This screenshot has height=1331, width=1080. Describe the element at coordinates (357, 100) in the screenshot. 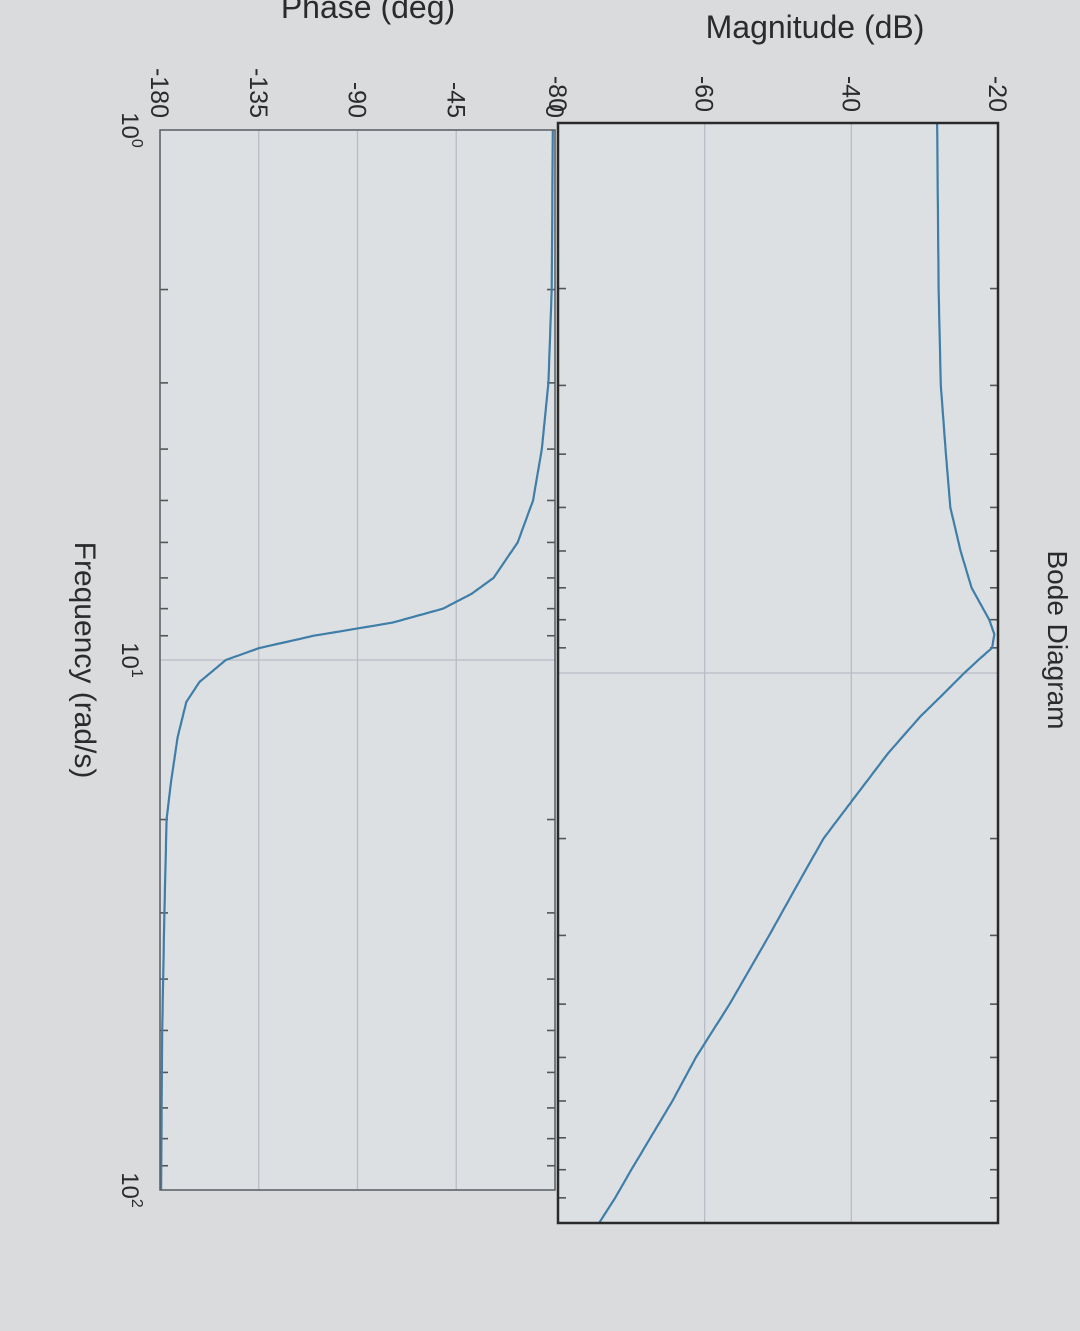

I see `phase-y-tick-label: -90` at that location.